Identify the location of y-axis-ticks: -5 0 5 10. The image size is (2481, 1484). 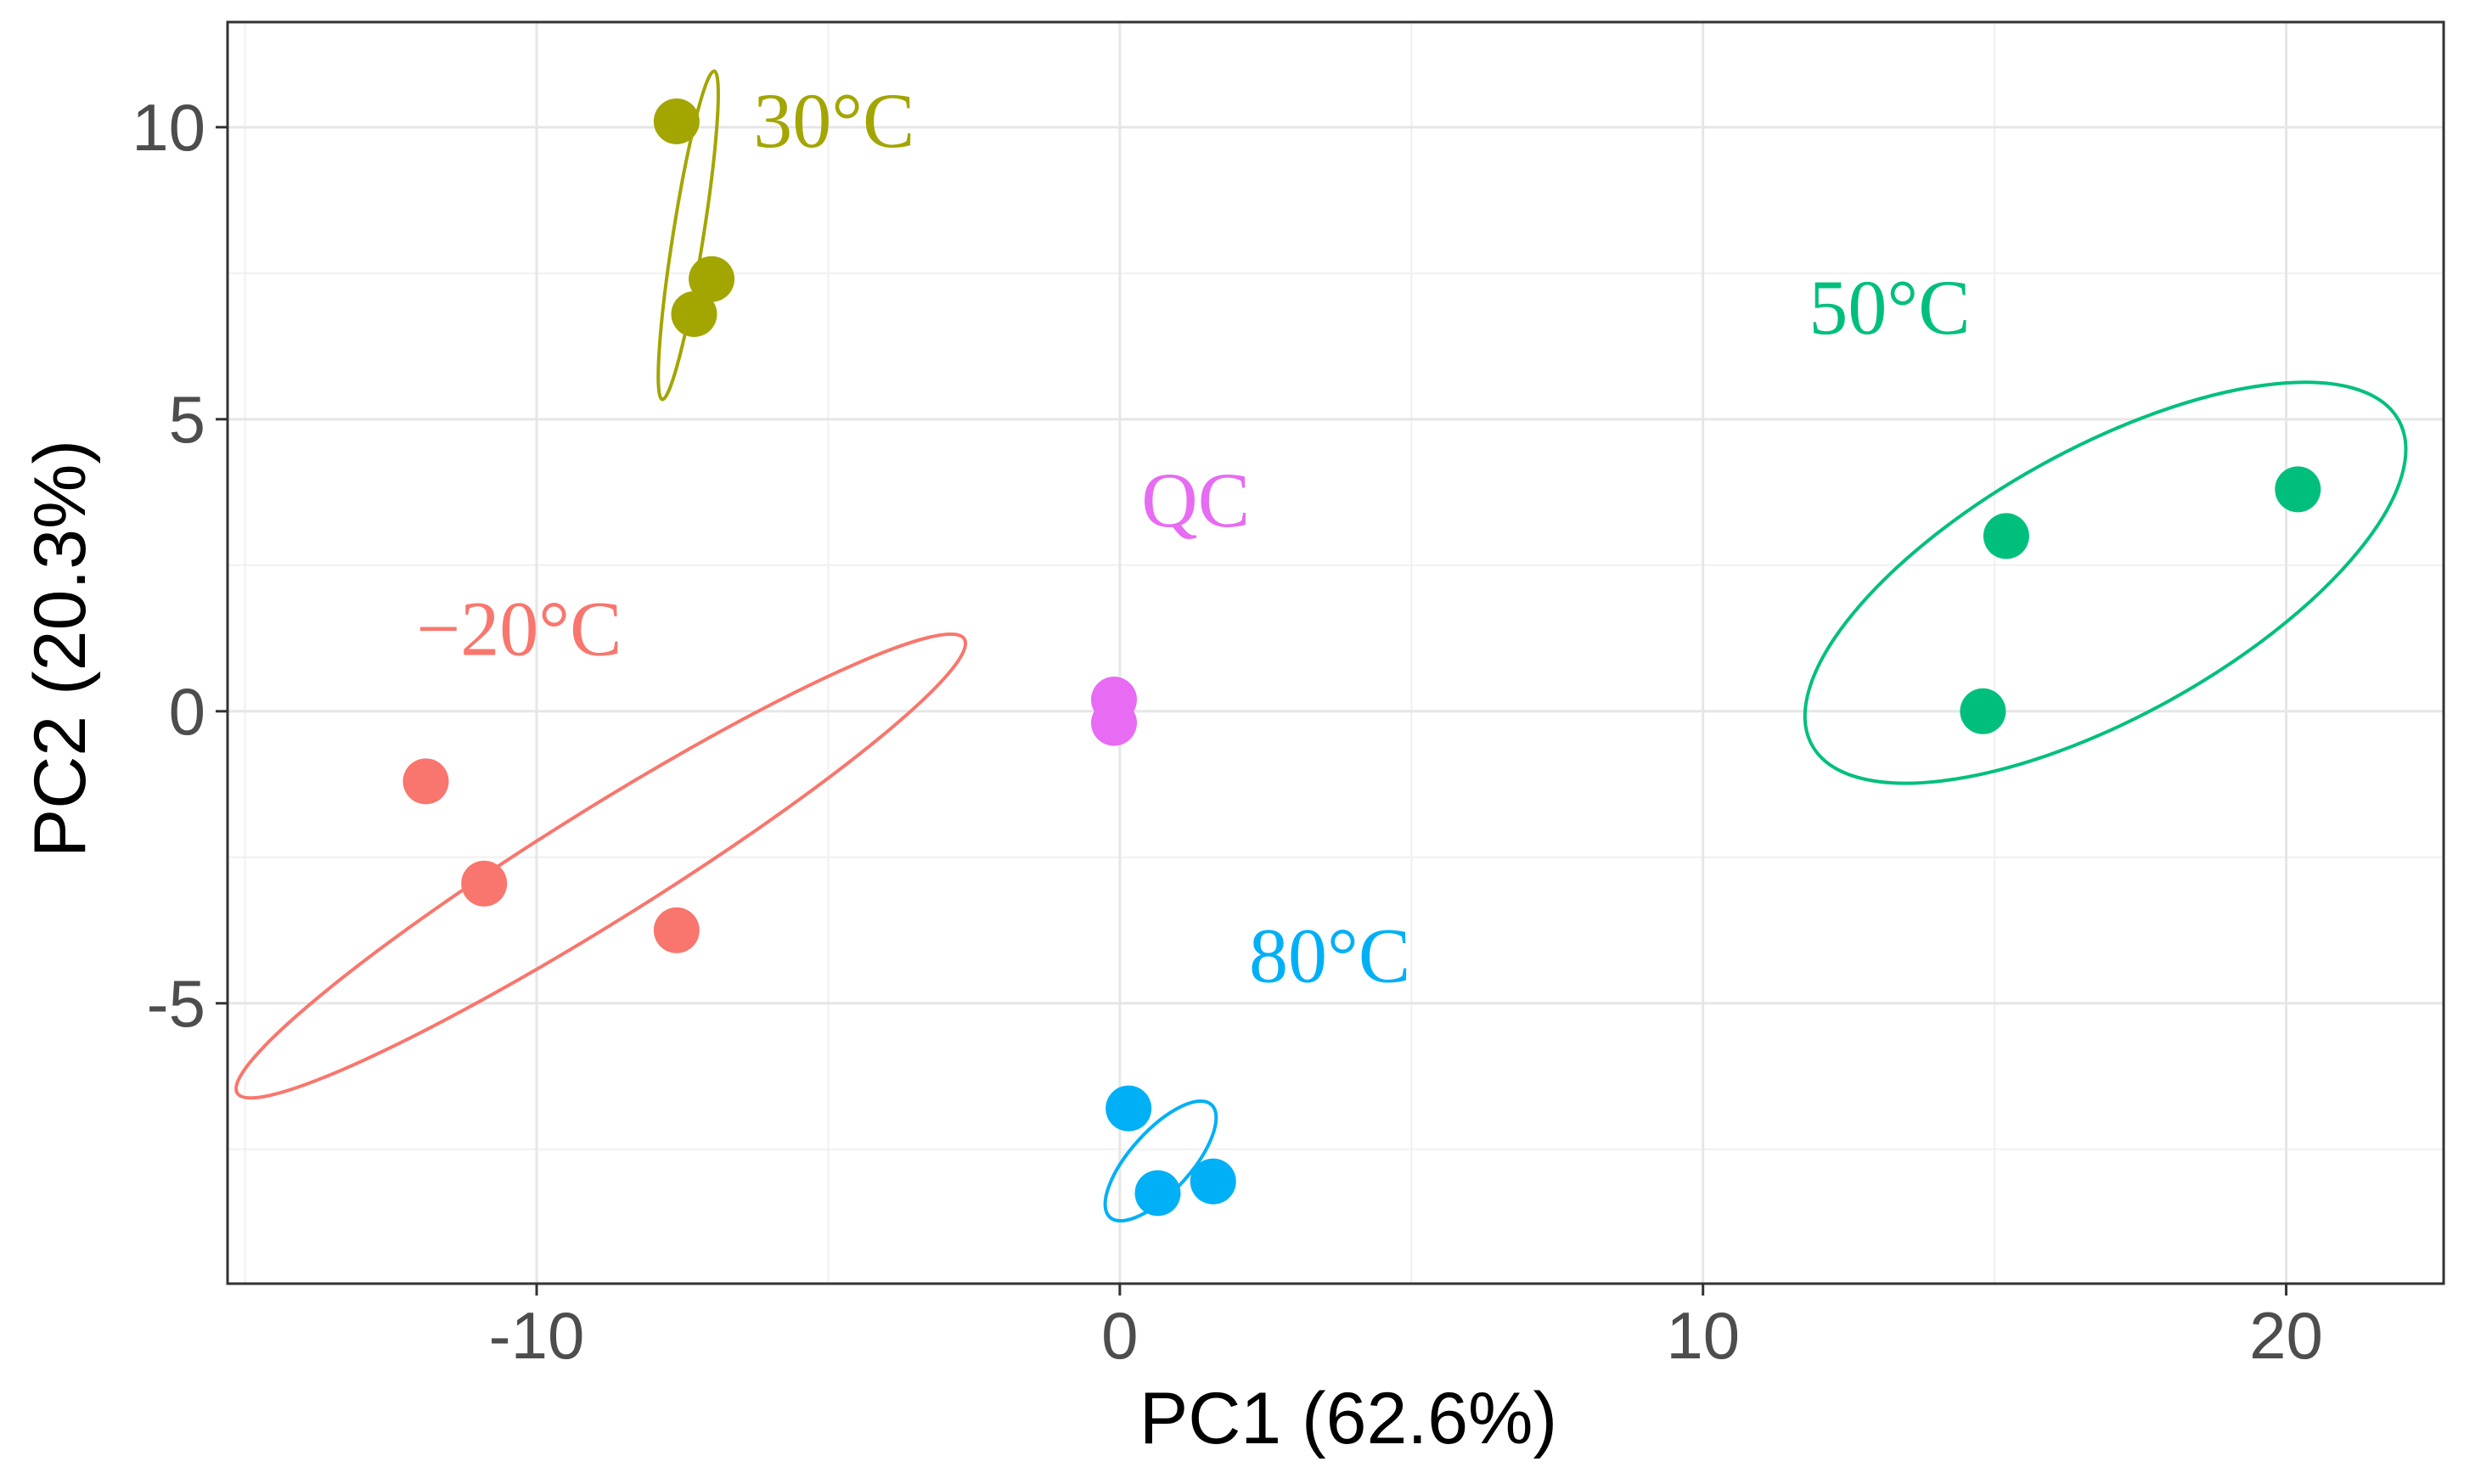
(180, 565).